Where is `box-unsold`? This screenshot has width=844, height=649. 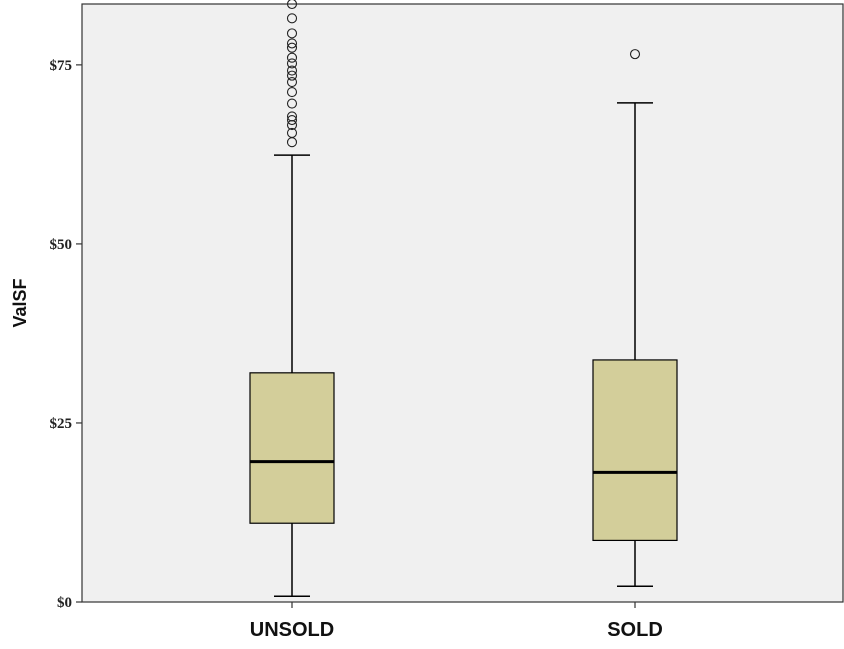
box-unsold is located at coordinates (292, 299).